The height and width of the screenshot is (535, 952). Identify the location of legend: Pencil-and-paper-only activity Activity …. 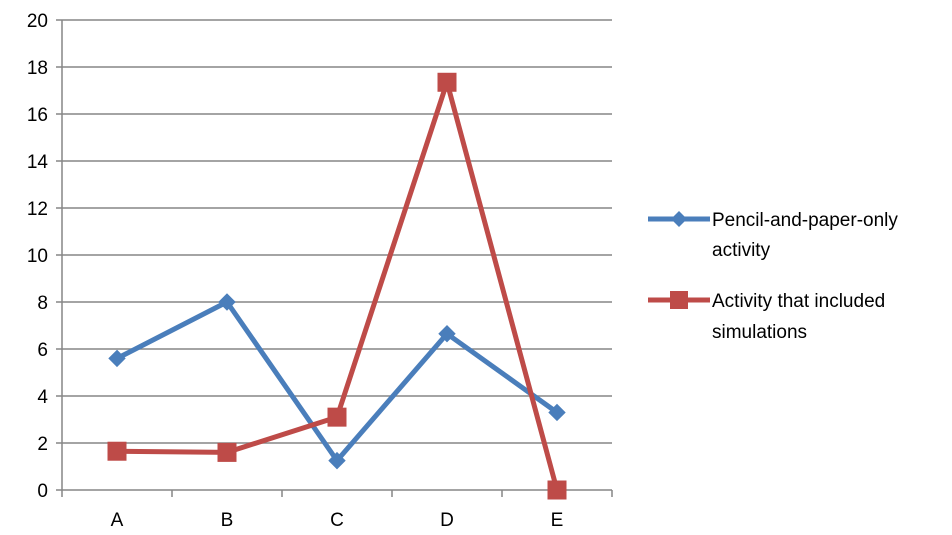
(773, 276).